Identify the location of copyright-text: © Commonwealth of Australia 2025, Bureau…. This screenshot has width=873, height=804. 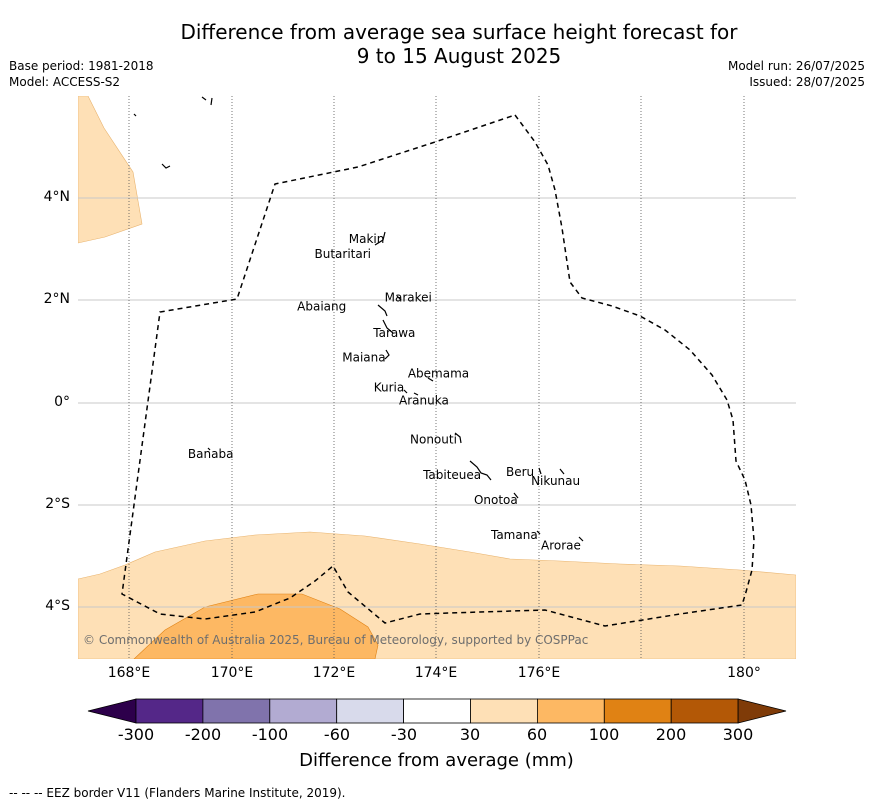
(335, 640).